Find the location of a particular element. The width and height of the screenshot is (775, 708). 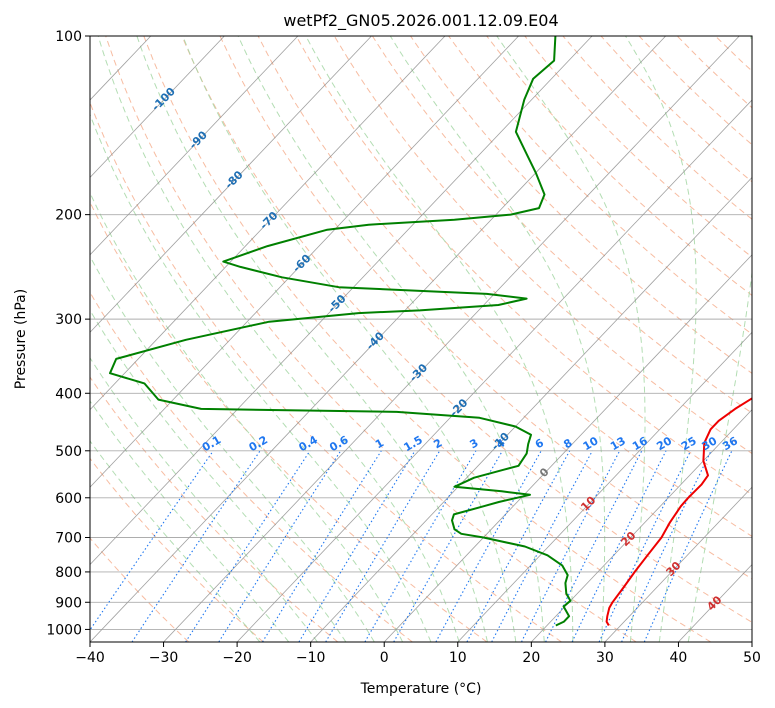

y-tick-label: 300 is located at coordinates (68, 320).